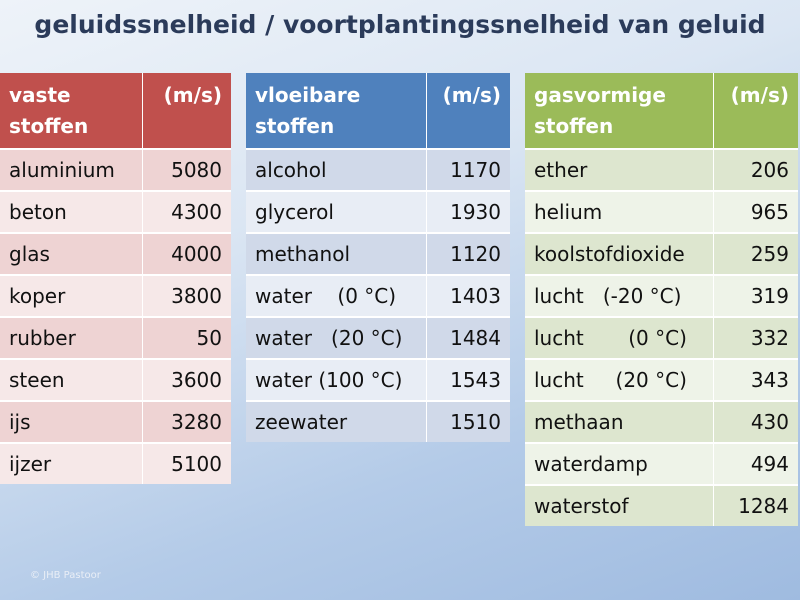 This screenshot has height=600, width=800. Describe the element at coordinates (468, 211) in the screenshot. I see `speed-value: 1930` at that location.